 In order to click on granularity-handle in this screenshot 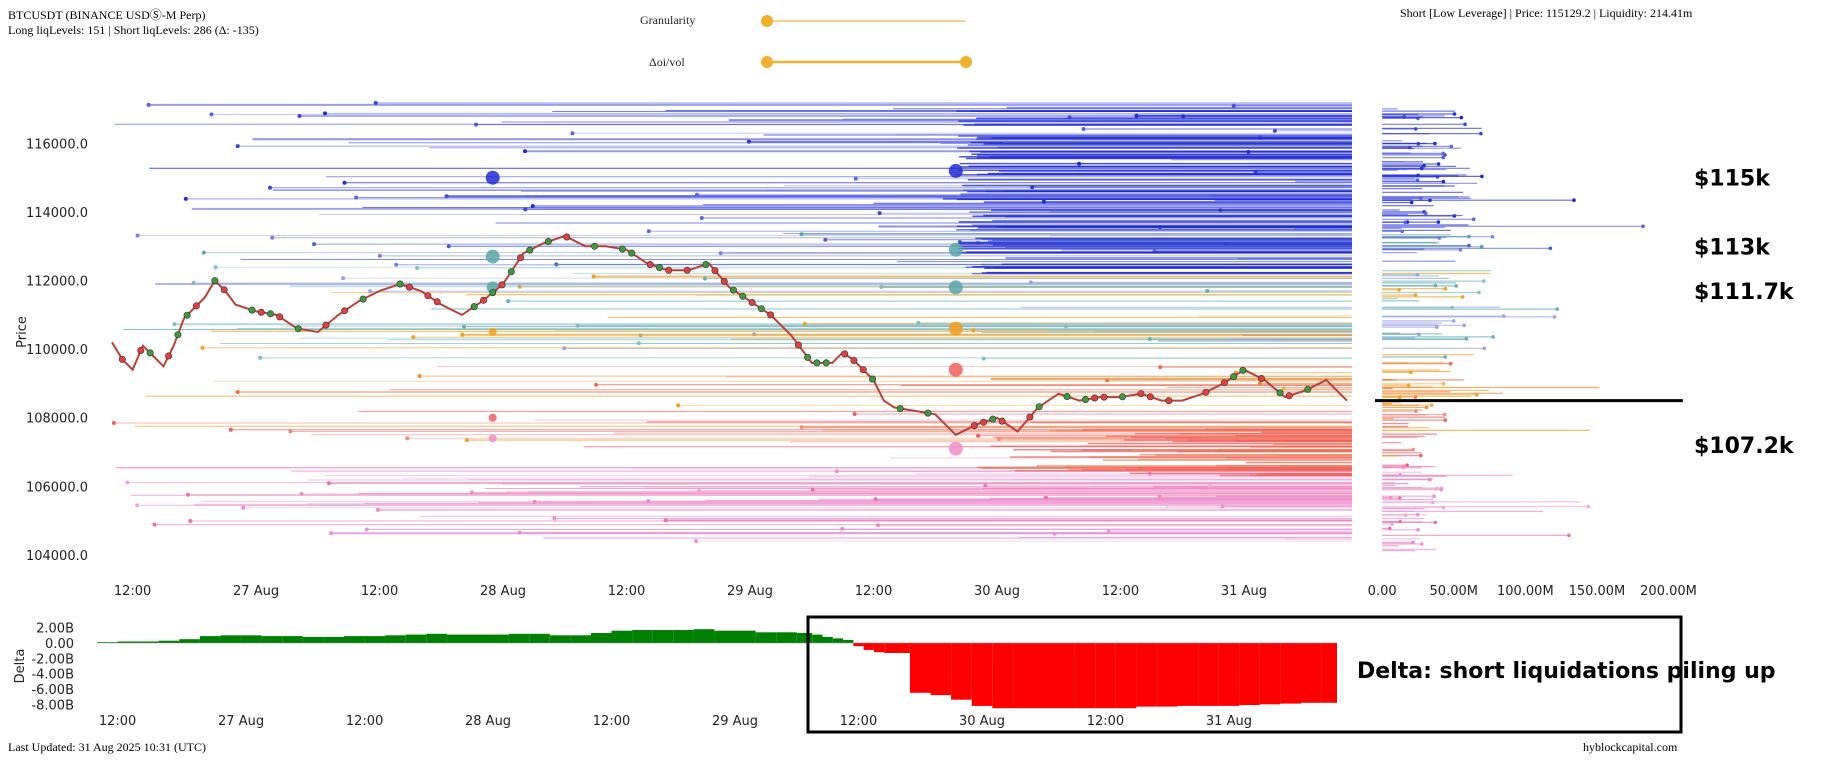, I will do `click(767, 21)`.